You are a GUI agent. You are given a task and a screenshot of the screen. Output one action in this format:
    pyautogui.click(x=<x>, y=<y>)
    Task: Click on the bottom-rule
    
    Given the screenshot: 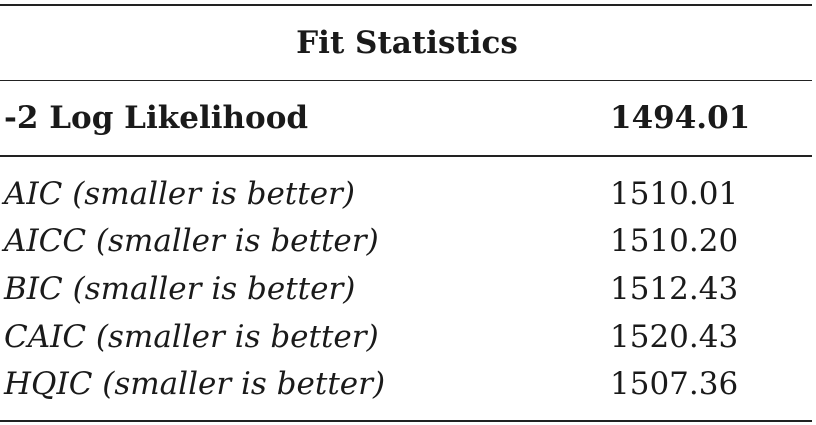 What is the action you would take?
    pyautogui.click(x=406, y=420)
    